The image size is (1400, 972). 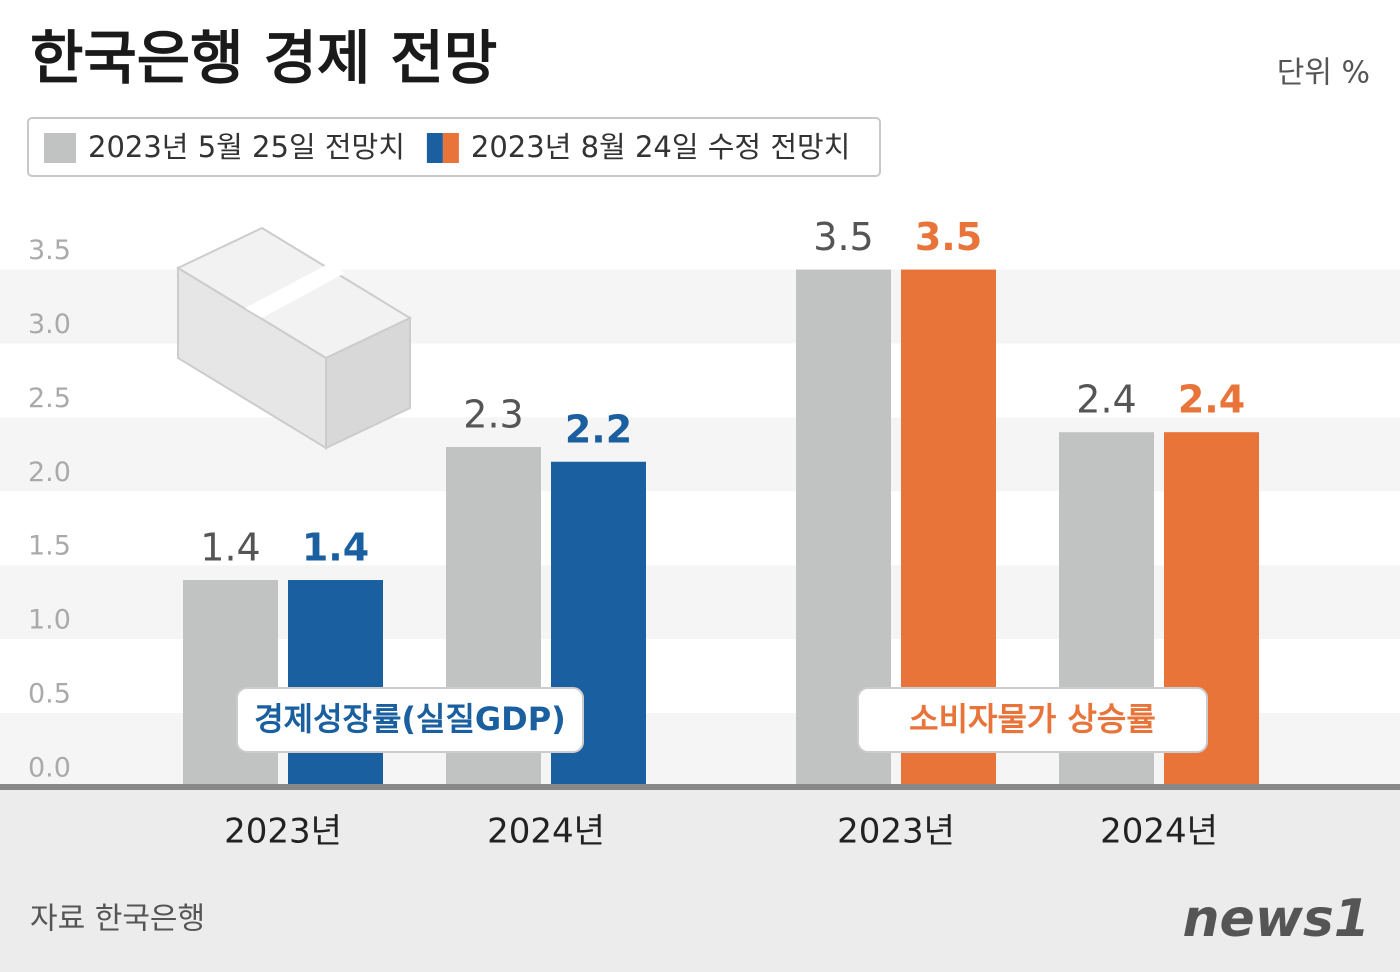 What do you see at coordinates (49, 694) in the screenshot?
I see `y-tick-label: 0.5` at bounding box center [49, 694].